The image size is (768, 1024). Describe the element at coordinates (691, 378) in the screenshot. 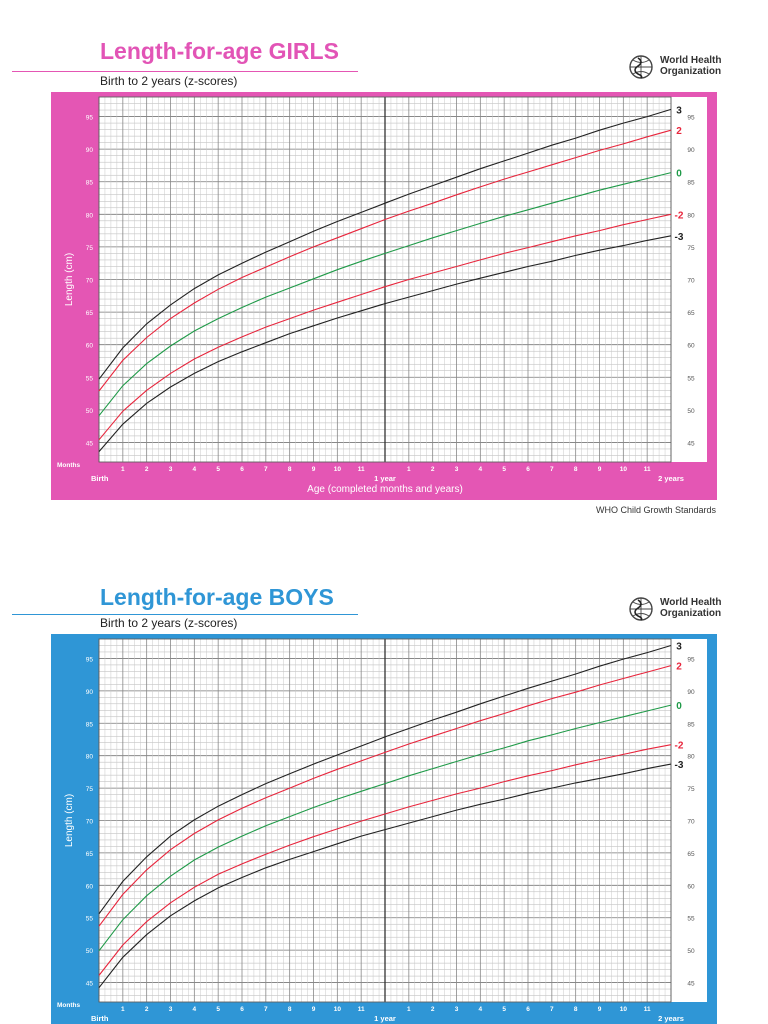

I see `y-tick-label-right: 55` at that location.